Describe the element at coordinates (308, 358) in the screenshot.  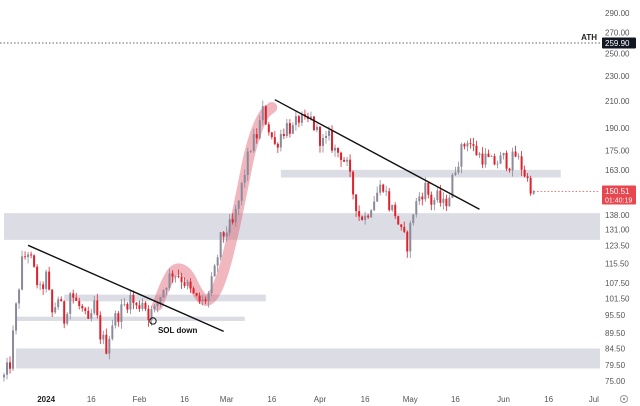
I see `zone-bottom-zone` at that location.